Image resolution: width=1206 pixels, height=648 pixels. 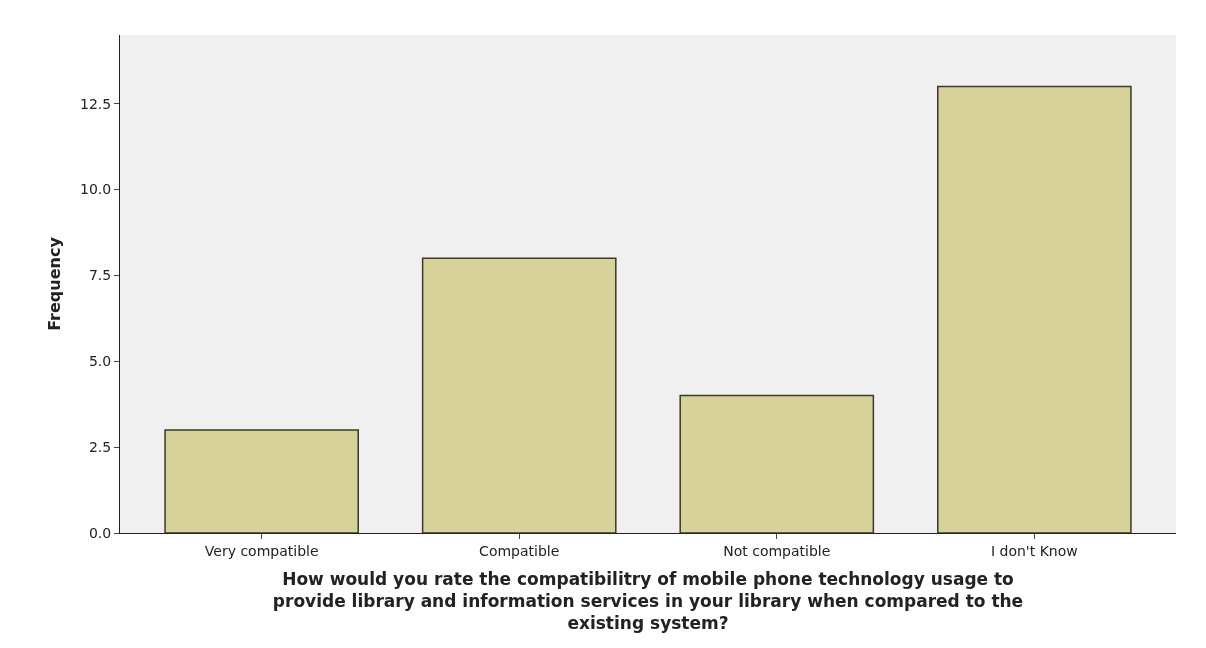 What do you see at coordinates (100, 275) in the screenshot?
I see `y-tick-label: 7.5` at bounding box center [100, 275].